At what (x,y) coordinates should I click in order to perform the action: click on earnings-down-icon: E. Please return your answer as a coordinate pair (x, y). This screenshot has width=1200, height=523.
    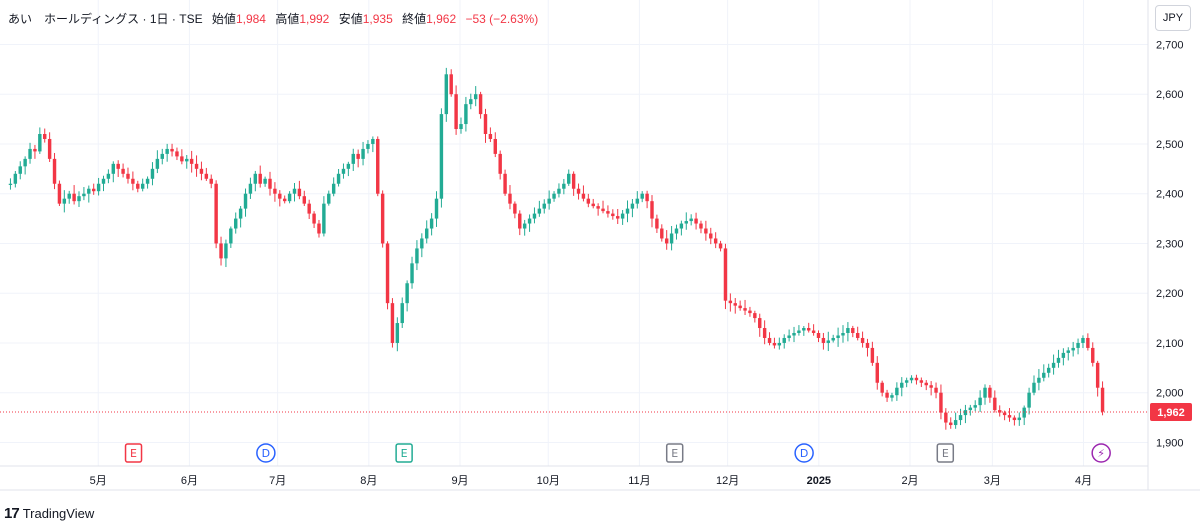
    Looking at the image, I should click on (133, 453).